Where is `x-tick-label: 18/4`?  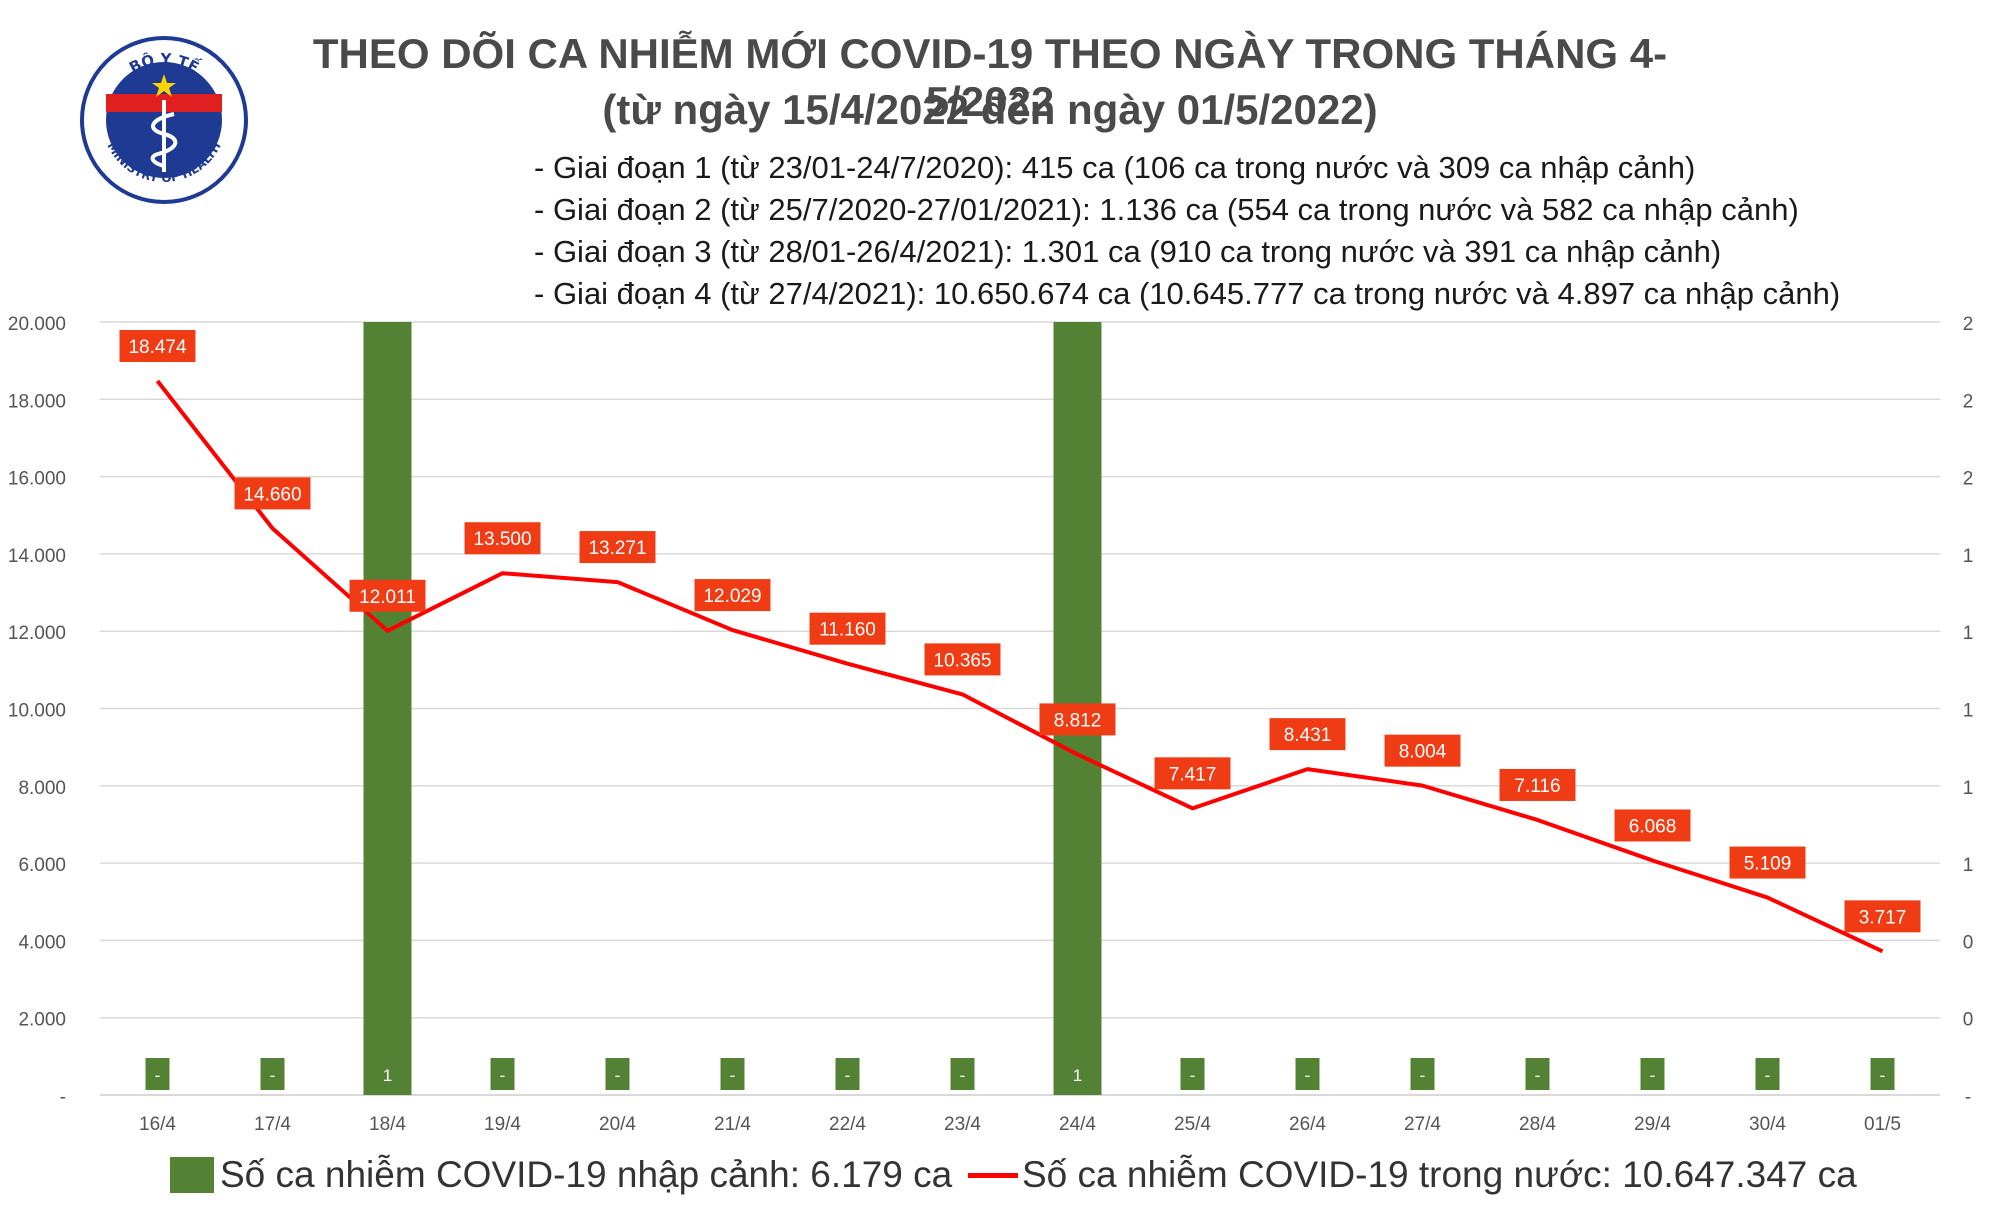 x-tick-label: 18/4 is located at coordinates (387, 1124).